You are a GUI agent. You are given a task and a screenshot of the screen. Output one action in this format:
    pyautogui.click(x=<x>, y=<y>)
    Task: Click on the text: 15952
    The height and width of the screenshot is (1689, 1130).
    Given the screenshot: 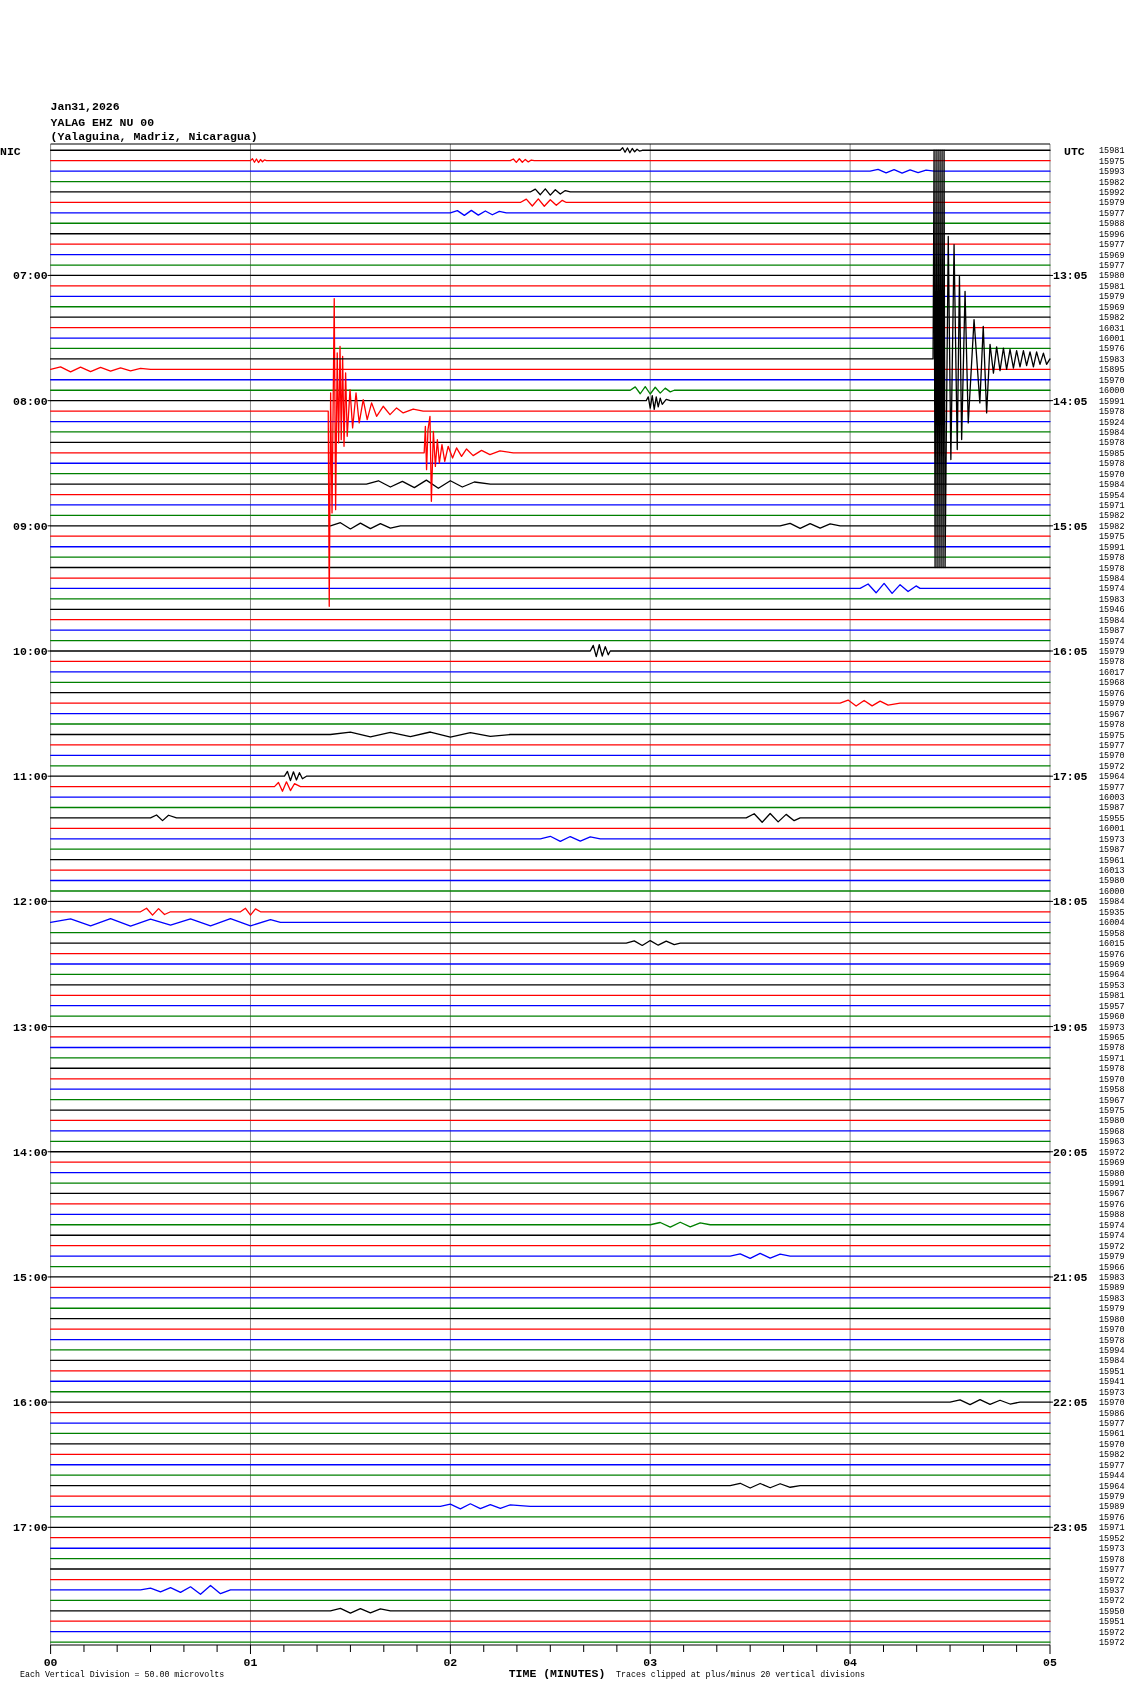 What is the action you would take?
    pyautogui.click(x=1112, y=1538)
    